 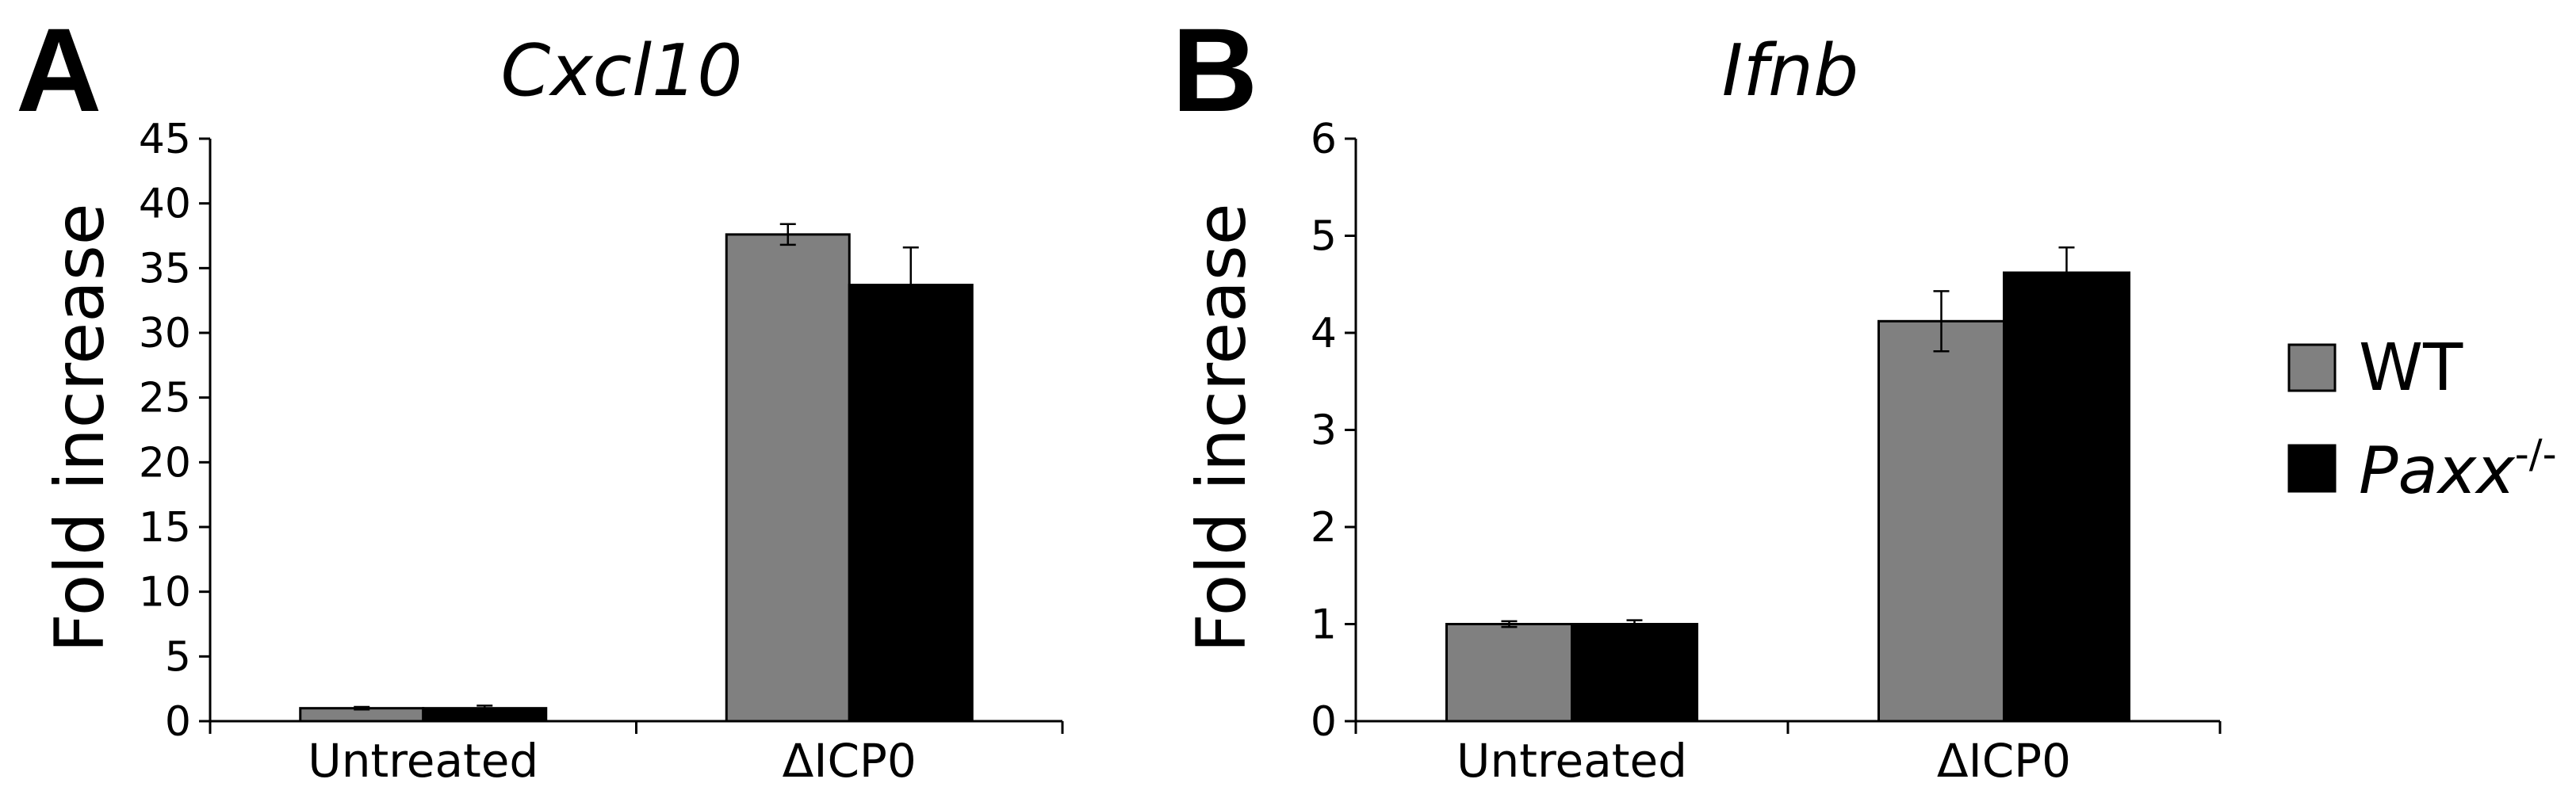 What do you see at coordinates (2312, 468) in the screenshot?
I see `legend-swatch-paxx` at bounding box center [2312, 468].